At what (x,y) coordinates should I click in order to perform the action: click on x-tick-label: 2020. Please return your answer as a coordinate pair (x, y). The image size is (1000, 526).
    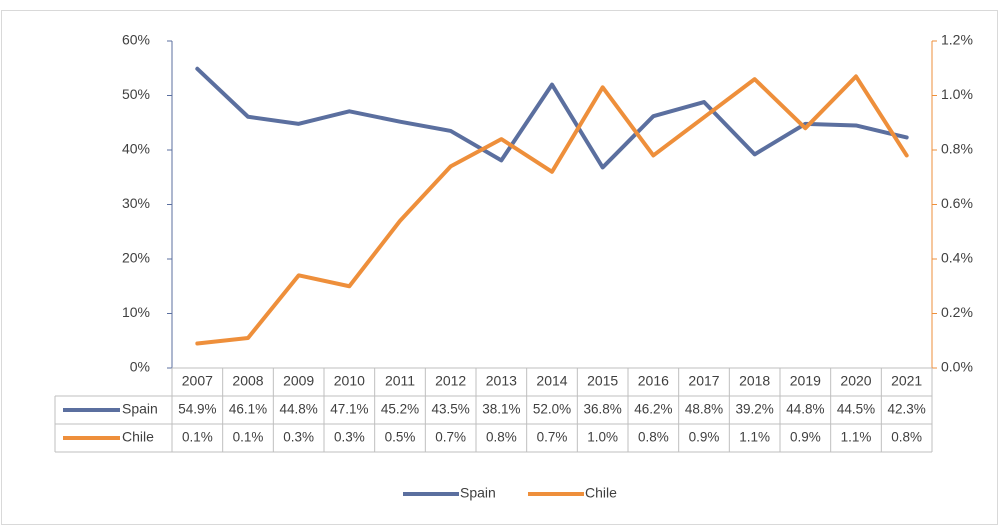
    Looking at the image, I should click on (855, 381).